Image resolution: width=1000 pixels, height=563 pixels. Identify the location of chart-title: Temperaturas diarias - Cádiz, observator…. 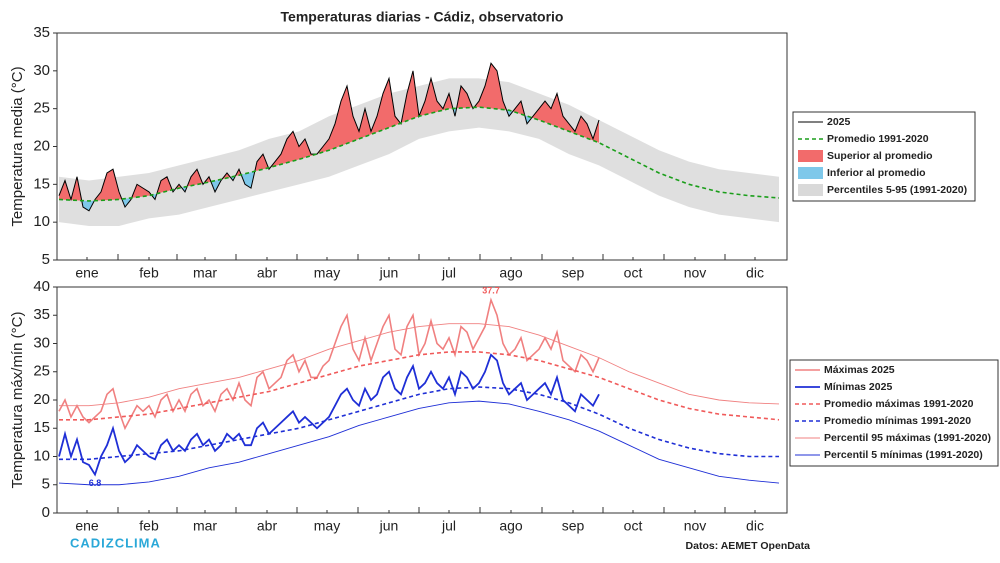
(422, 17).